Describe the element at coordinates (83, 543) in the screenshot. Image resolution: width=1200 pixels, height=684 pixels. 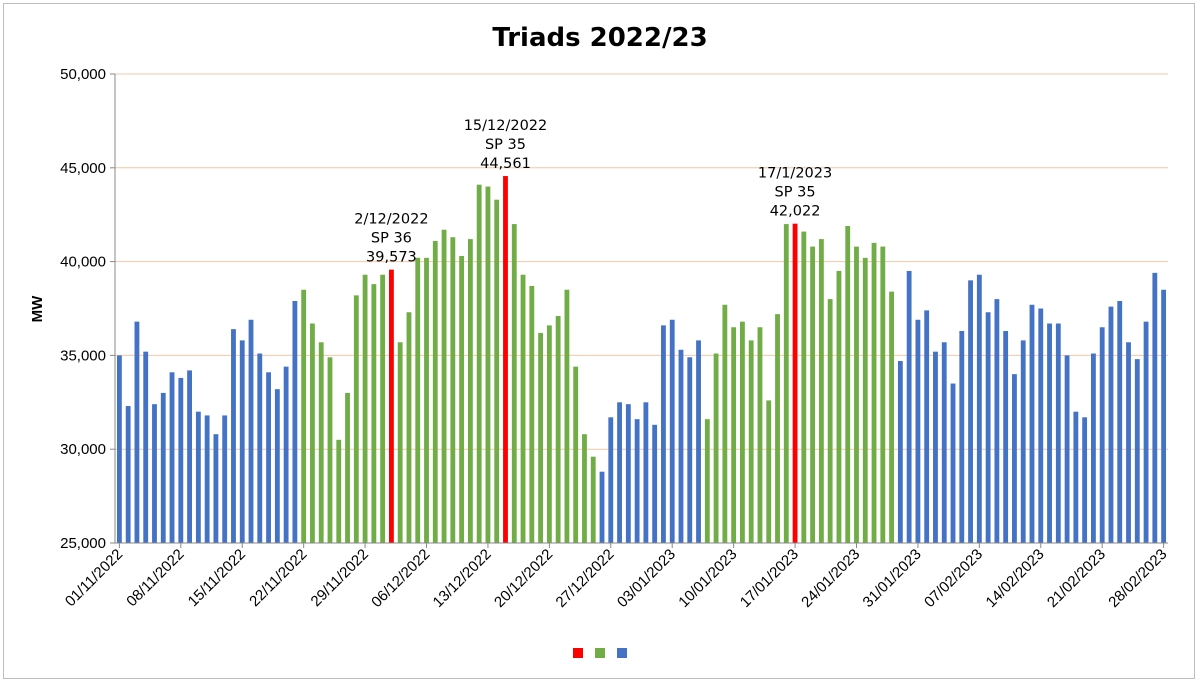
I see `y-tick-label: 25,000` at that location.